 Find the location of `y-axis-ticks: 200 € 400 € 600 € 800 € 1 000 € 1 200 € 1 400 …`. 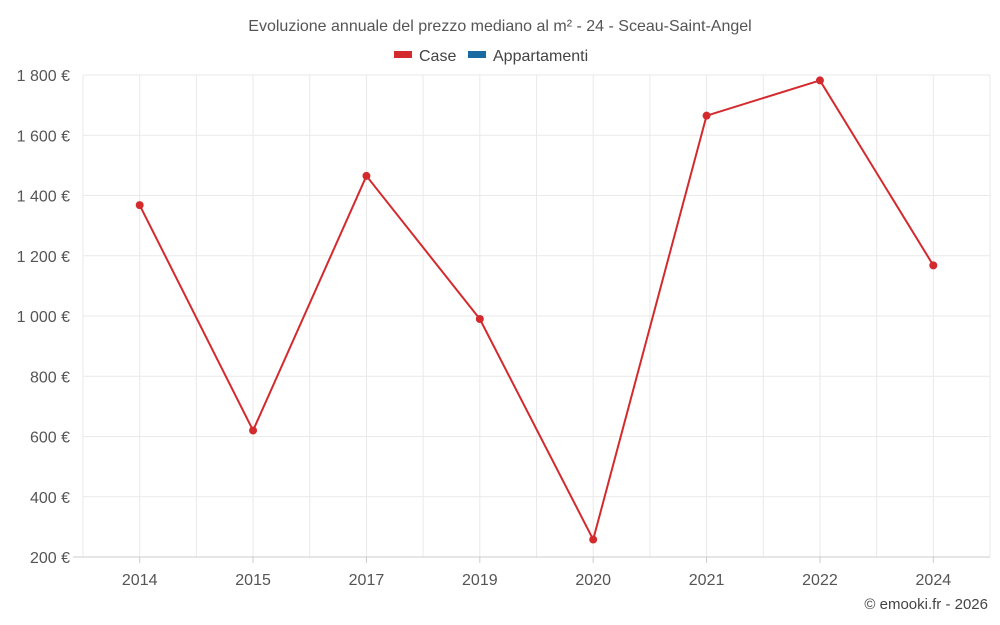

y-axis-ticks: 200 € 400 € 600 € 800 € 1 000 € 1 200 € 1 400 … is located at coordinates (43, 317).